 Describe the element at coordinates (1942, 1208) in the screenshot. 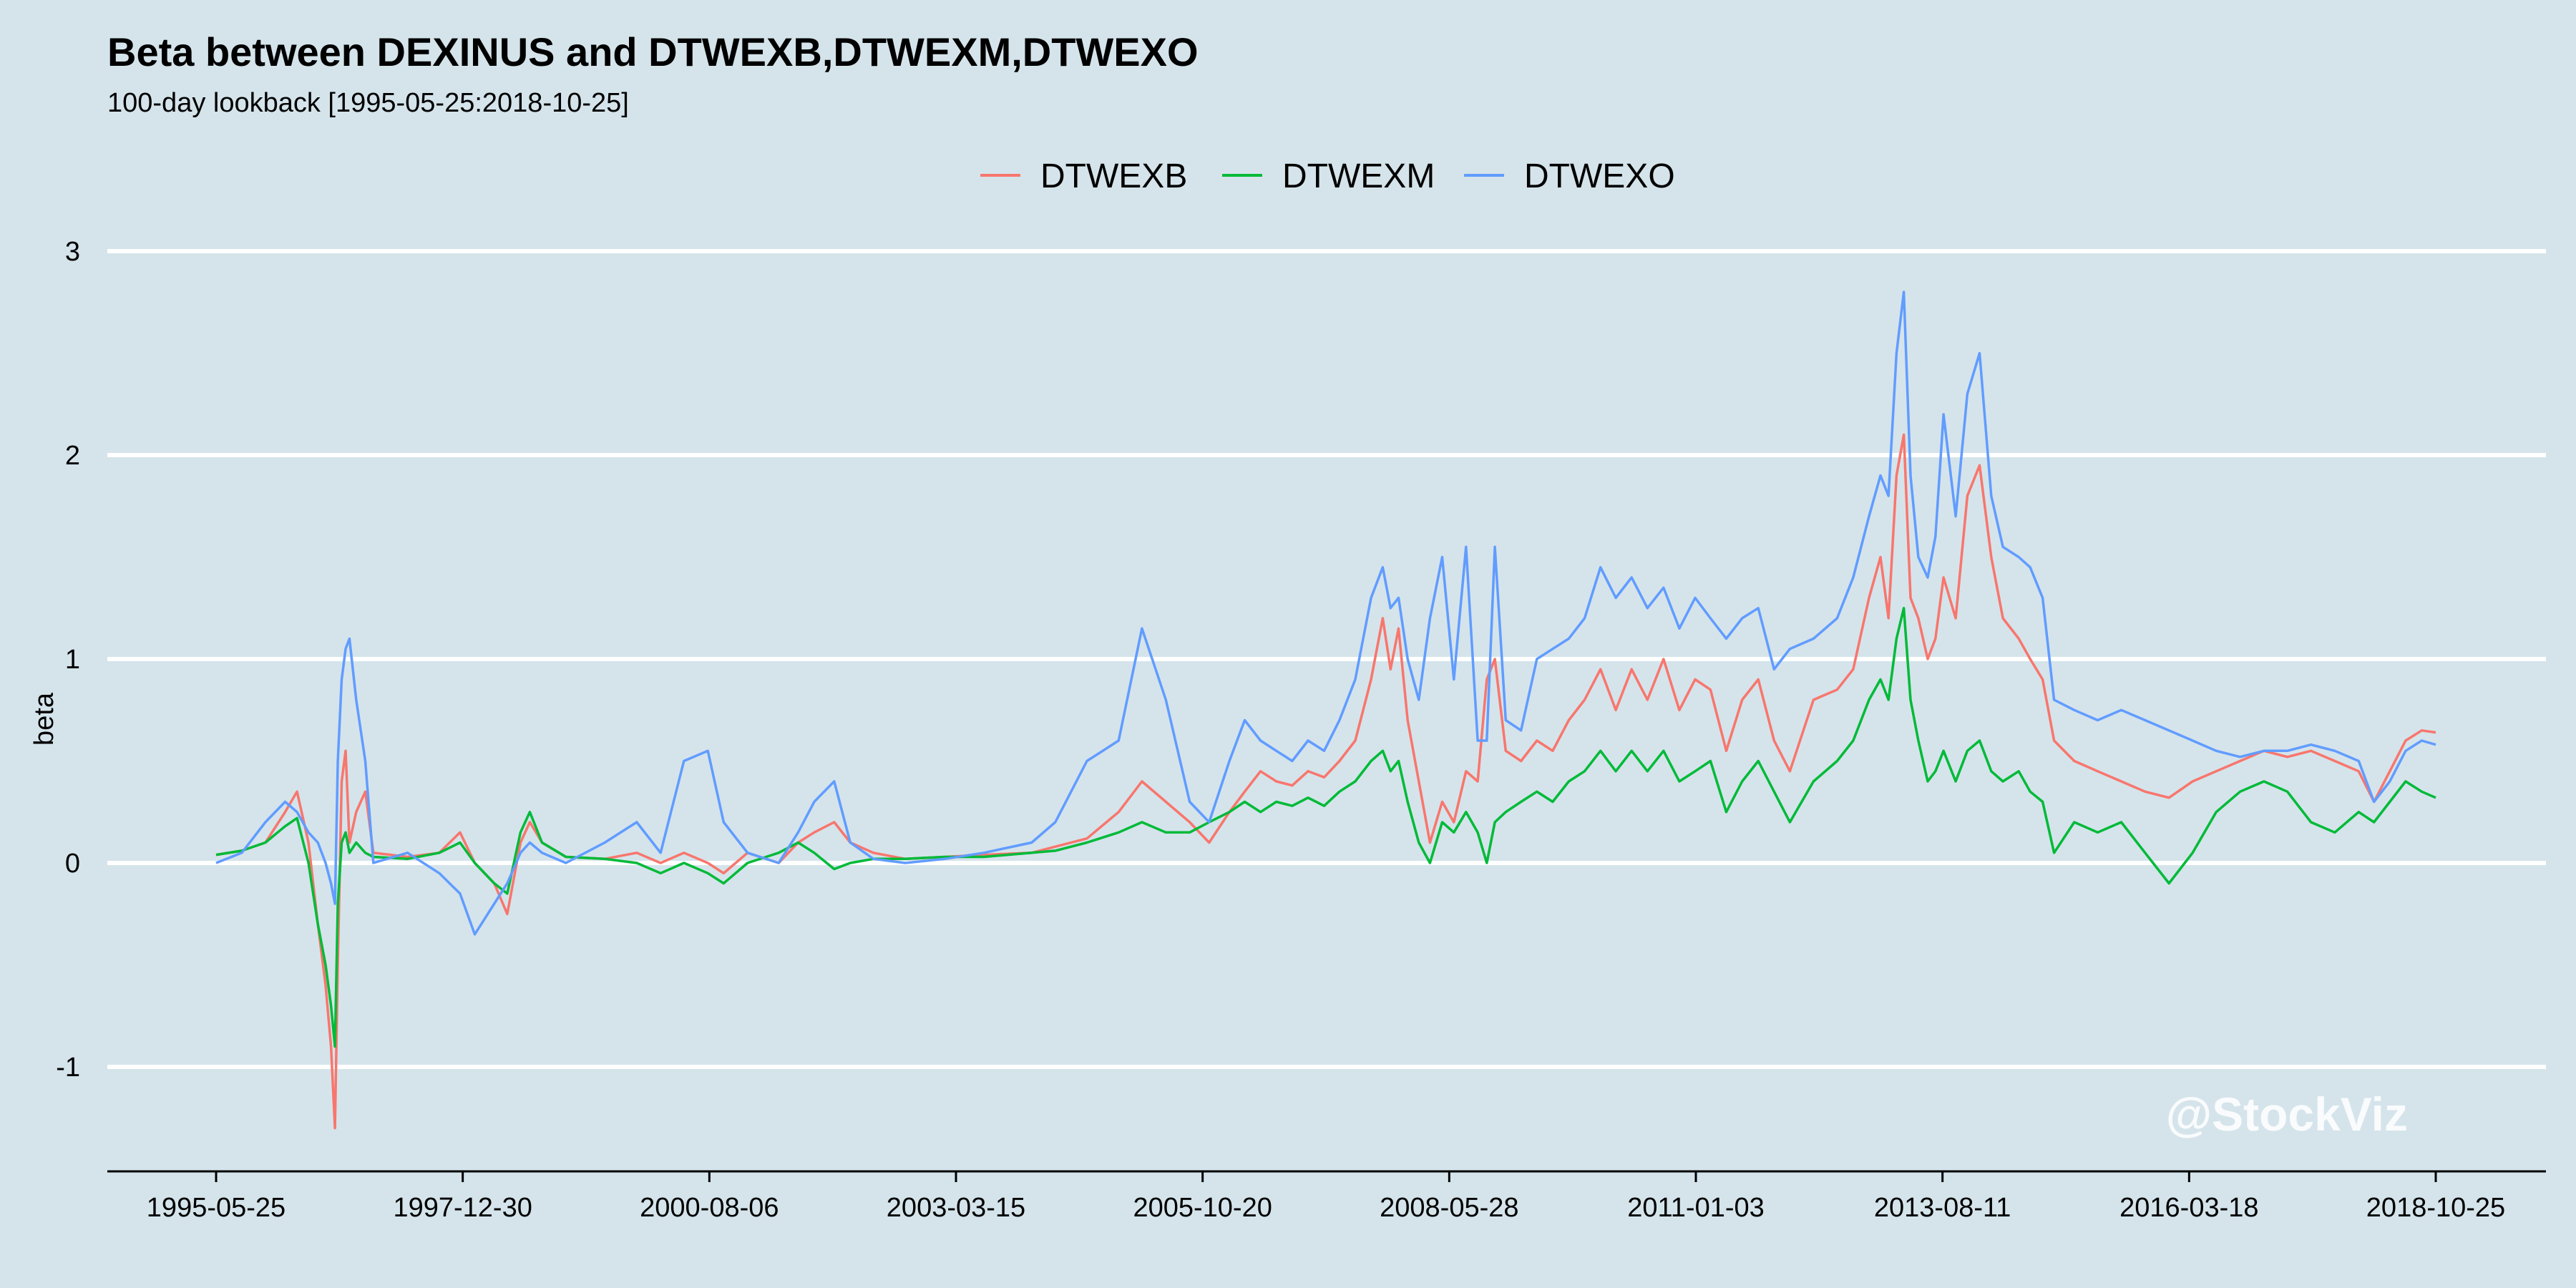

I see `x-tick-label: 2013-08-11` at that location.